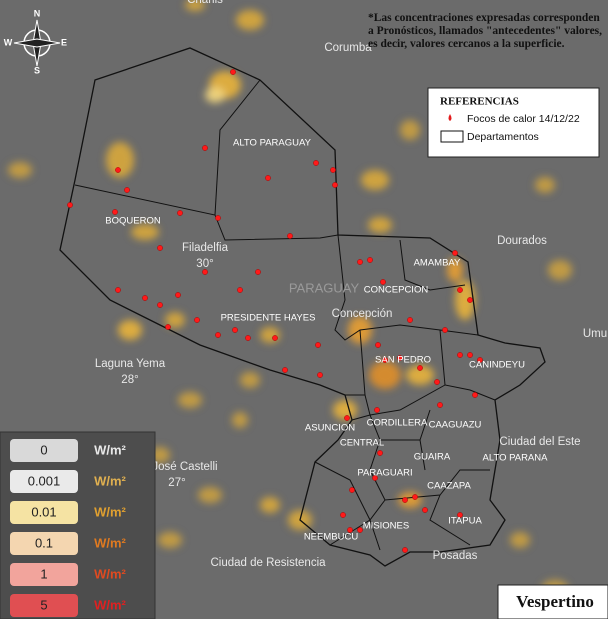 Image resolution: width=608 pixels, height=619 pixels. I want to click on reference-item: Departamentos, so click(503, 137).